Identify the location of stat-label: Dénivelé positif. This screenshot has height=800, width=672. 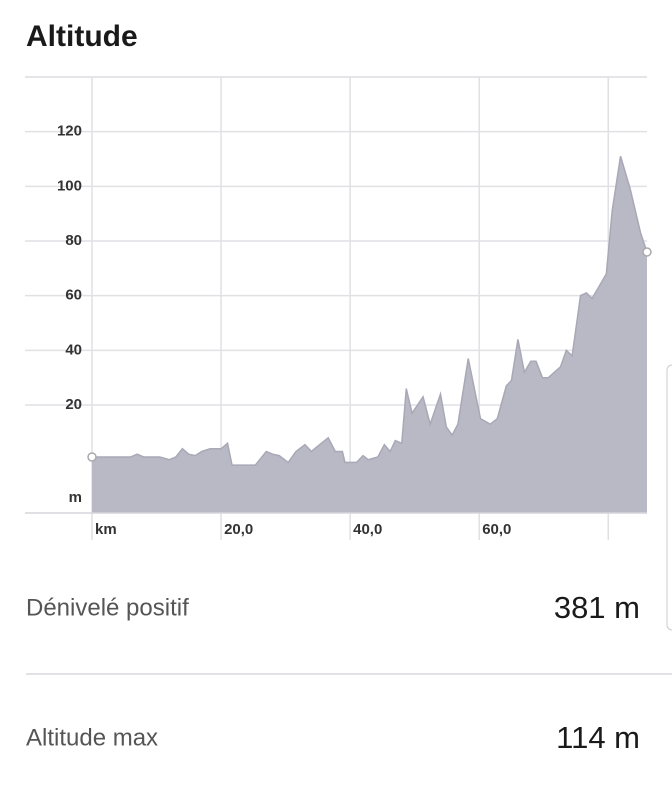
(107, 607).